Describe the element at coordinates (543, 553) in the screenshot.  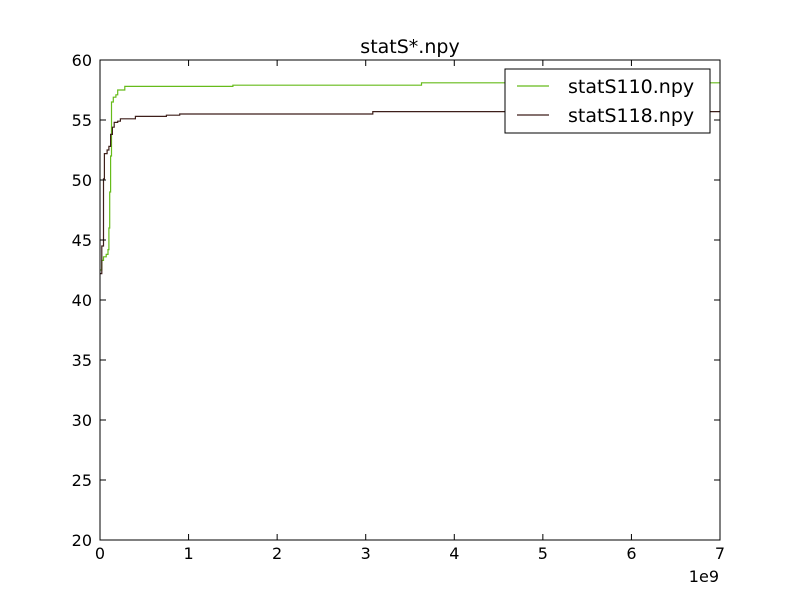
I see `x-tick-label: 5` at that location.